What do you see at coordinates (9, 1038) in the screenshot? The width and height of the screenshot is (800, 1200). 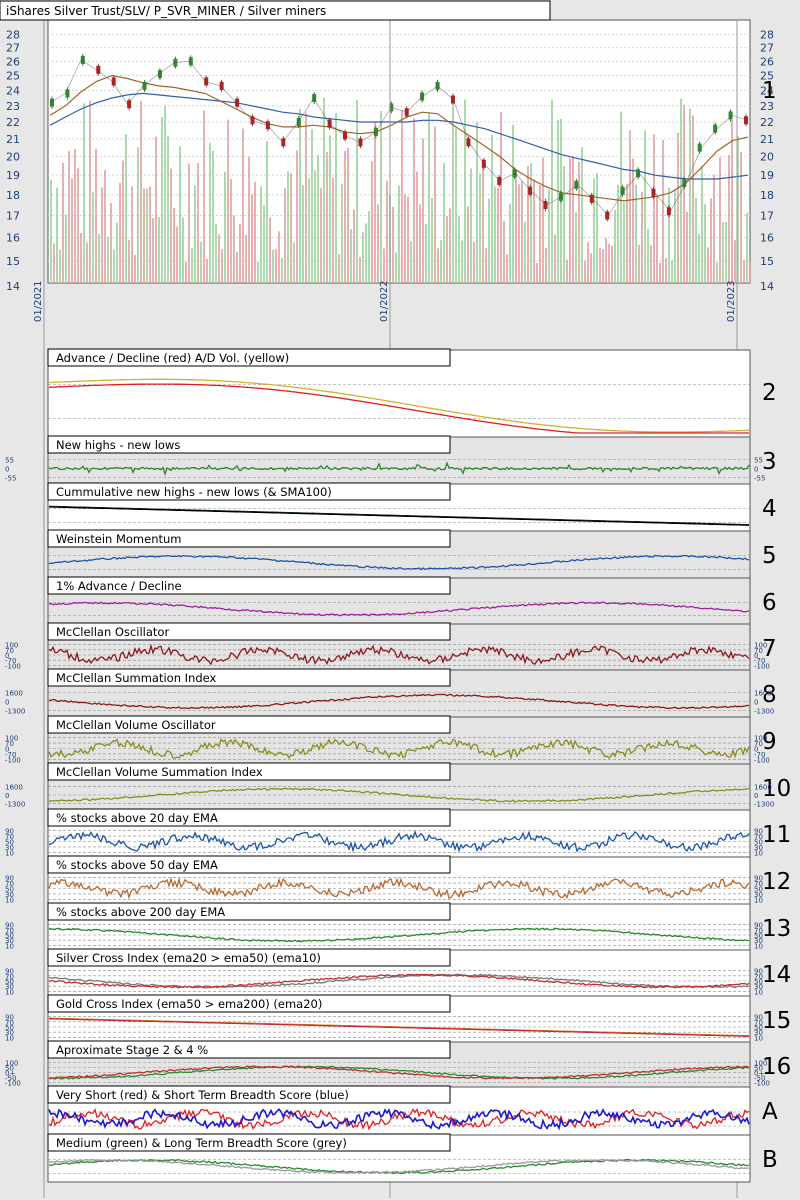 I see `panel-tick-left: 10` at bounding box center [9, 1038].